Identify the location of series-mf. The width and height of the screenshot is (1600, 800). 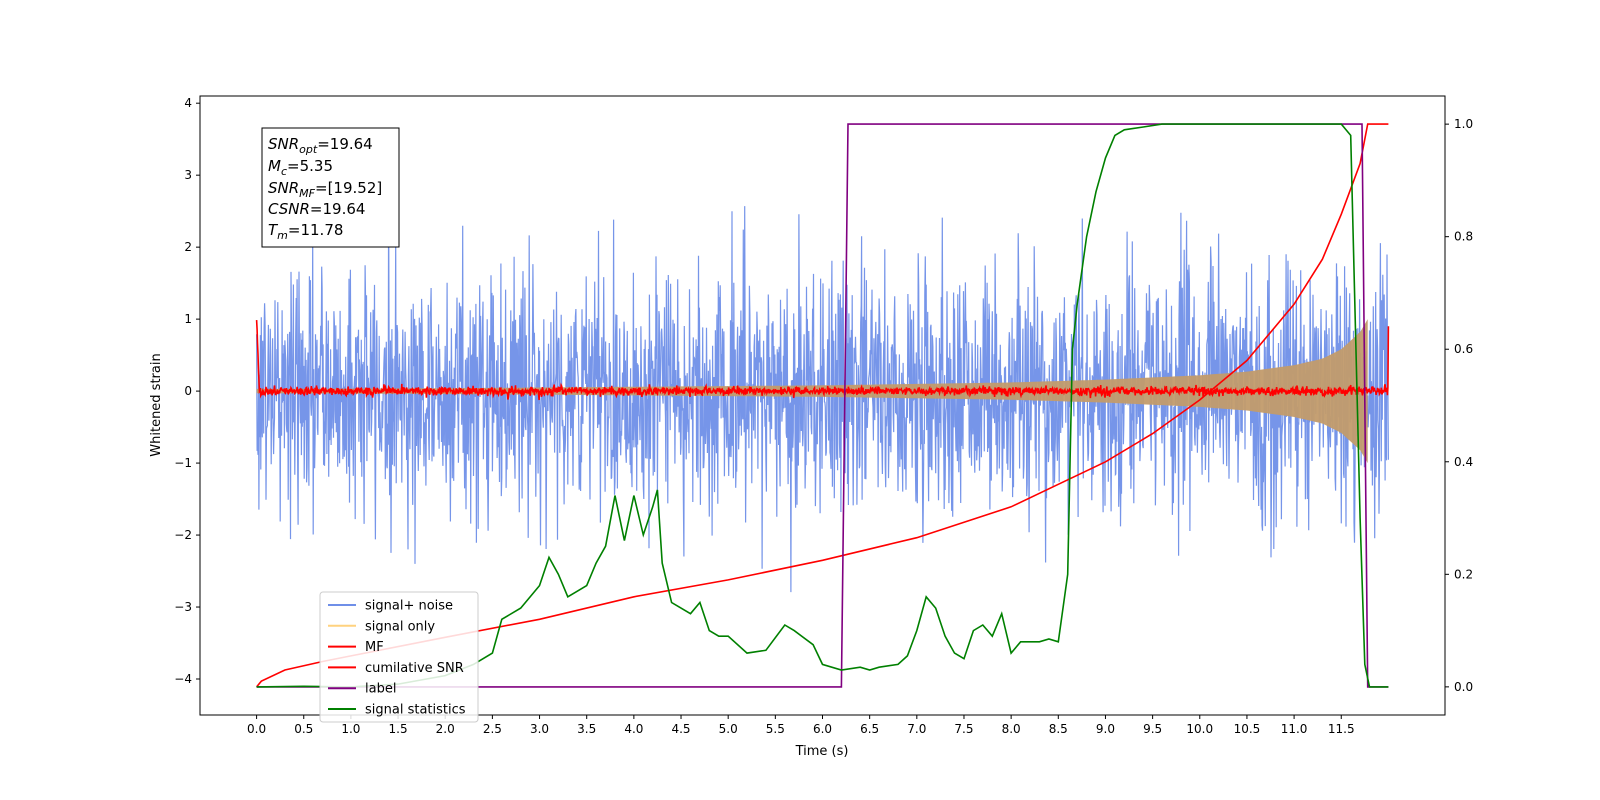
(822, 360).